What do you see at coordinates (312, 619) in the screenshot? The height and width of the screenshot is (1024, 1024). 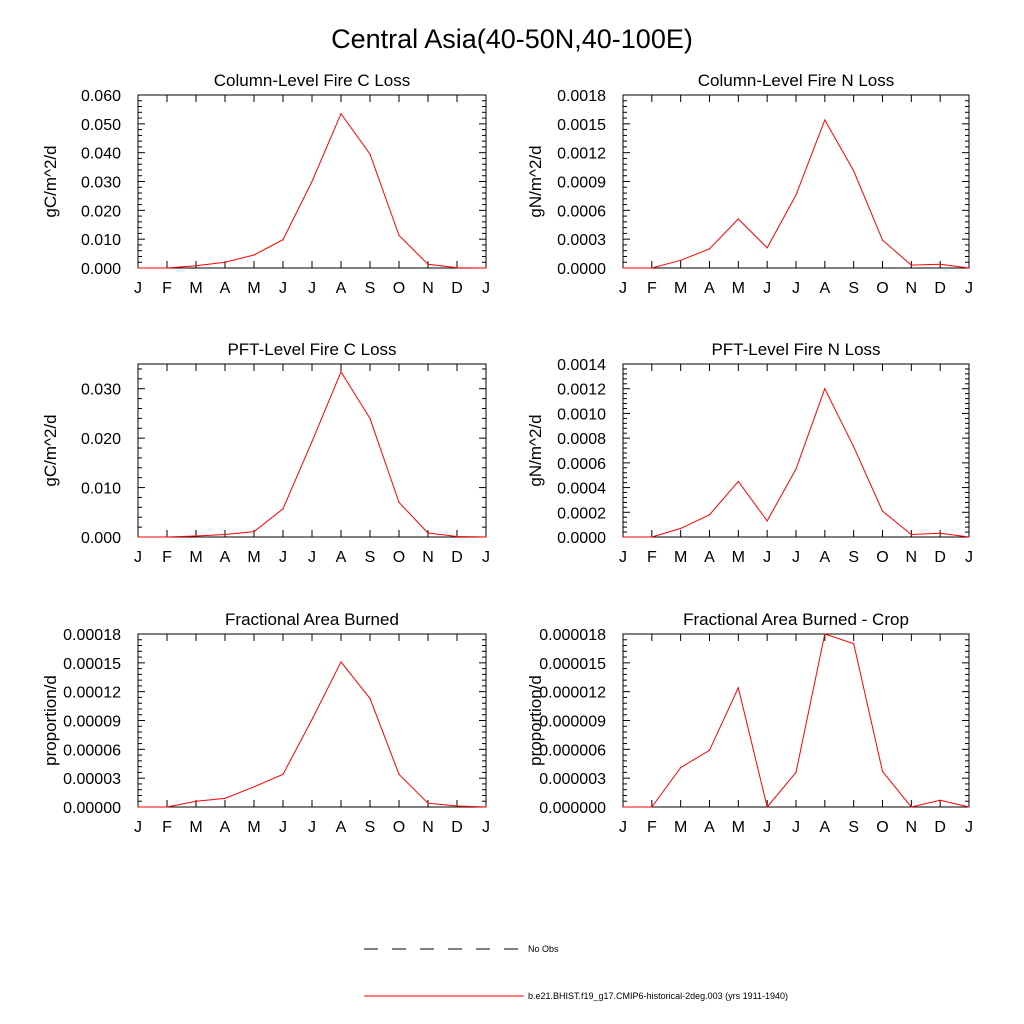 I see `panel-title: Fractional Area Burned` at bounding box center [312, 619].